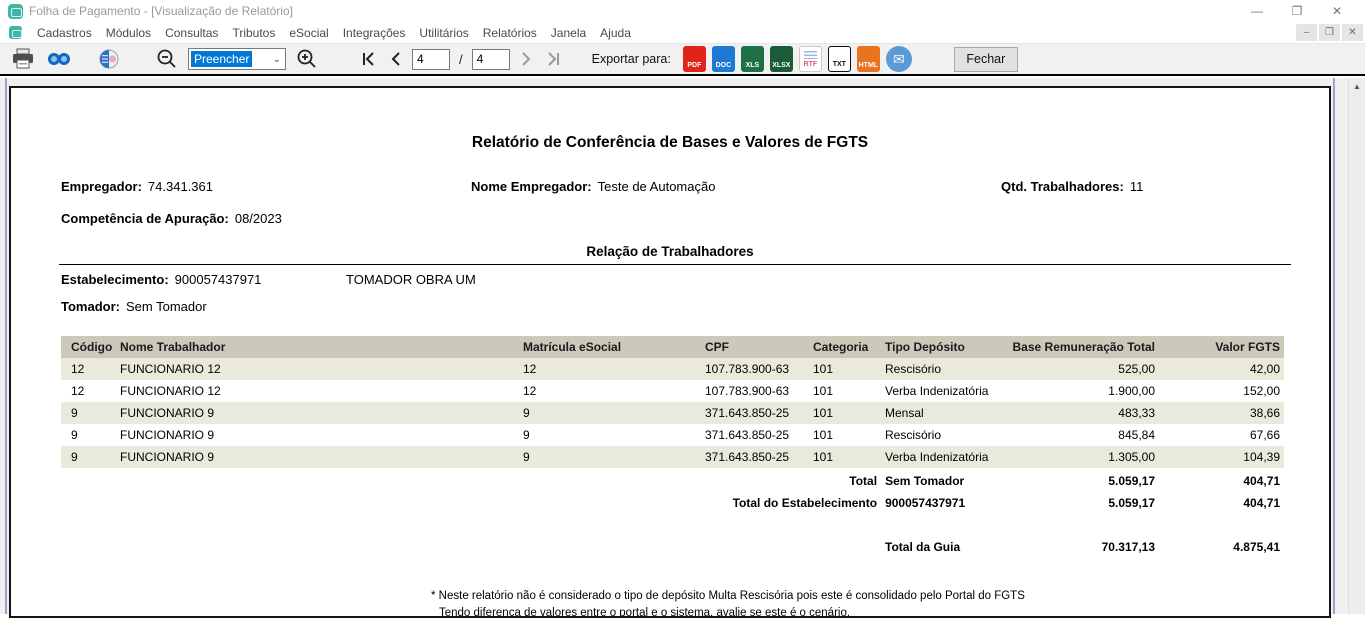  What do you see at coordinates (1221, 503) in the screenshot?
I see `total-estab-fgts: 404,71` at bounding box center [1221, 503].